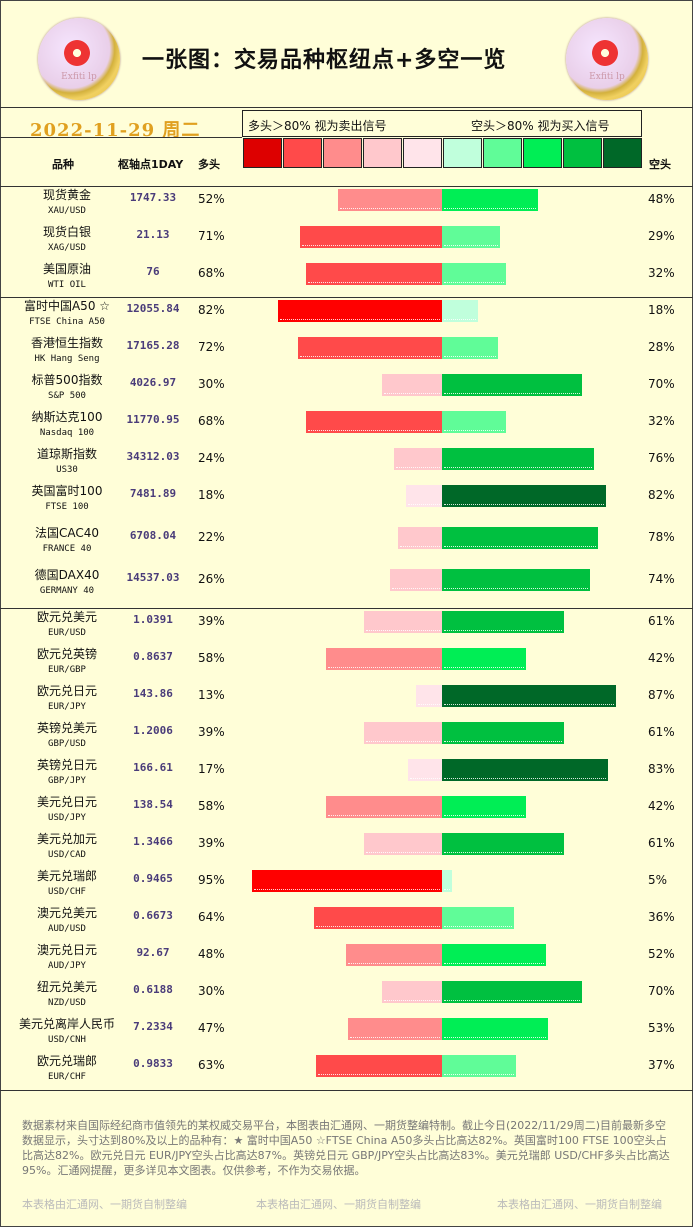 Image resolution: width=693 pixels, height=1227 pixels. I want to click on row-name: 英镑兑美元, so click(66, 728).